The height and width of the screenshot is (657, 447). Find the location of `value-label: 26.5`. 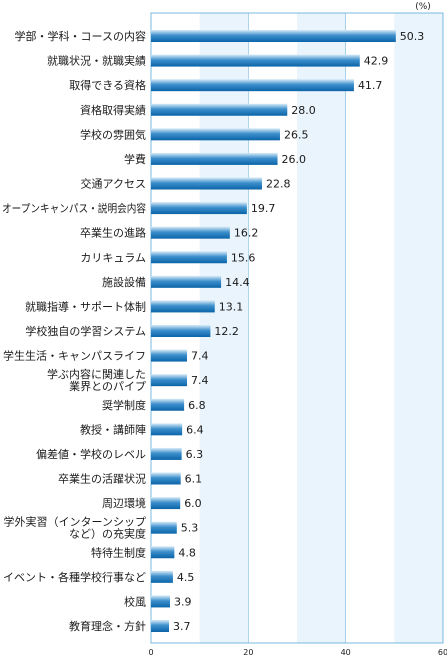

value-label: 26.5 is located at coordinates (296, 134).